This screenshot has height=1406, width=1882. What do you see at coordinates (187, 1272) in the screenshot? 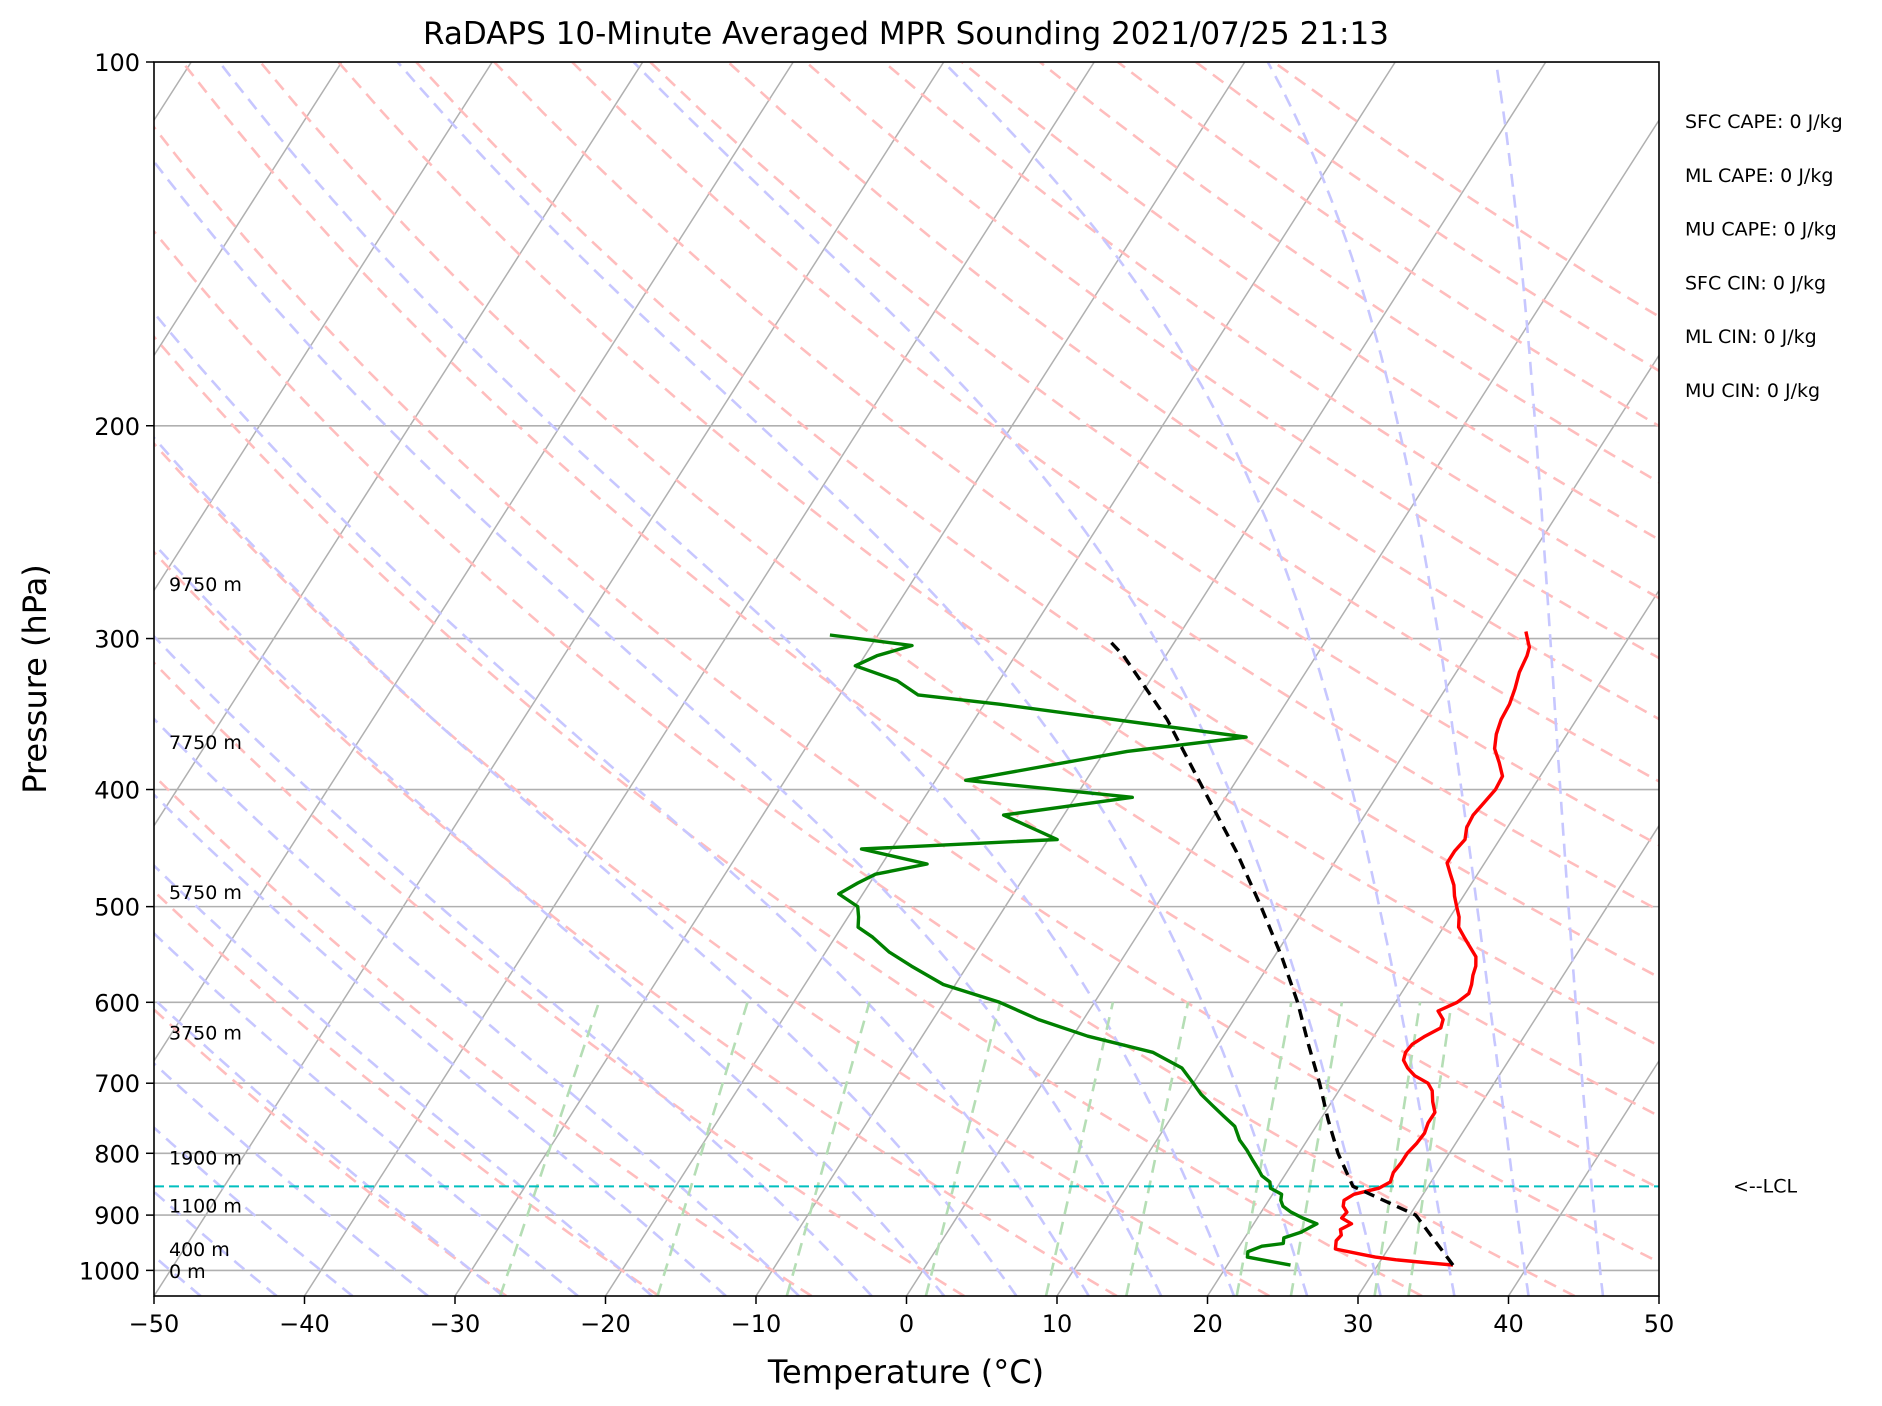
I see `height-label: 0 m` at bounding box center [187, 1272].